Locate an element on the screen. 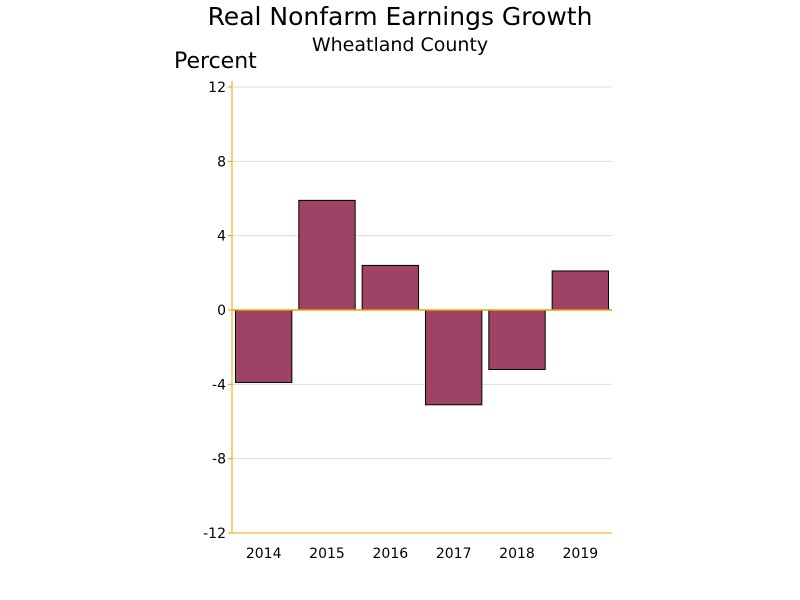 The width and height of the screenshot is (800, 600). bar-2014 is located at coordinates (263, 346).